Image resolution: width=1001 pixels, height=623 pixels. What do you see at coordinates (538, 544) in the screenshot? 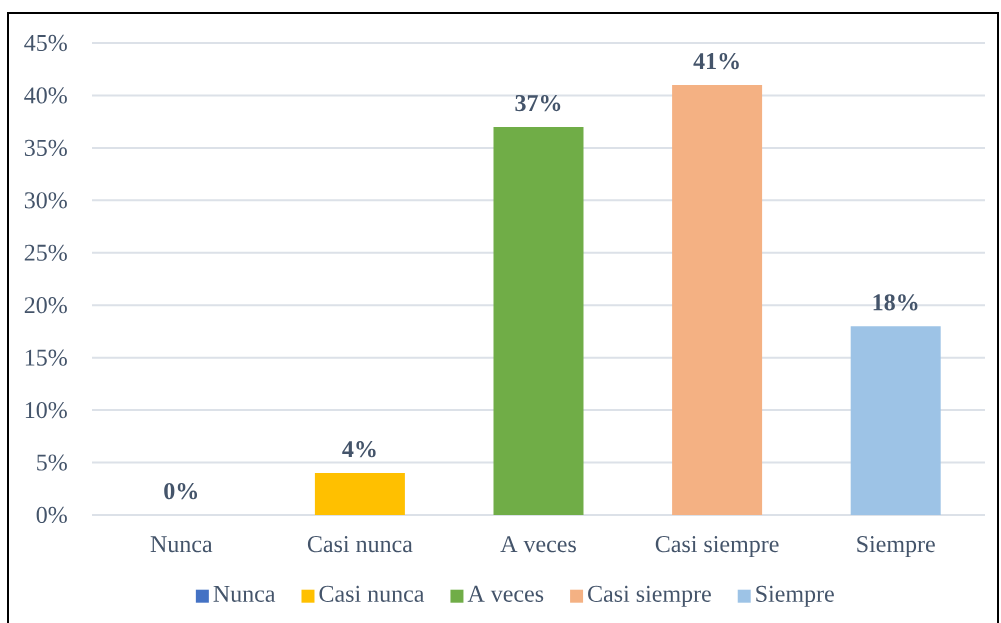
I see `x-tick-label: A veces` at bounding box center [538, 544].